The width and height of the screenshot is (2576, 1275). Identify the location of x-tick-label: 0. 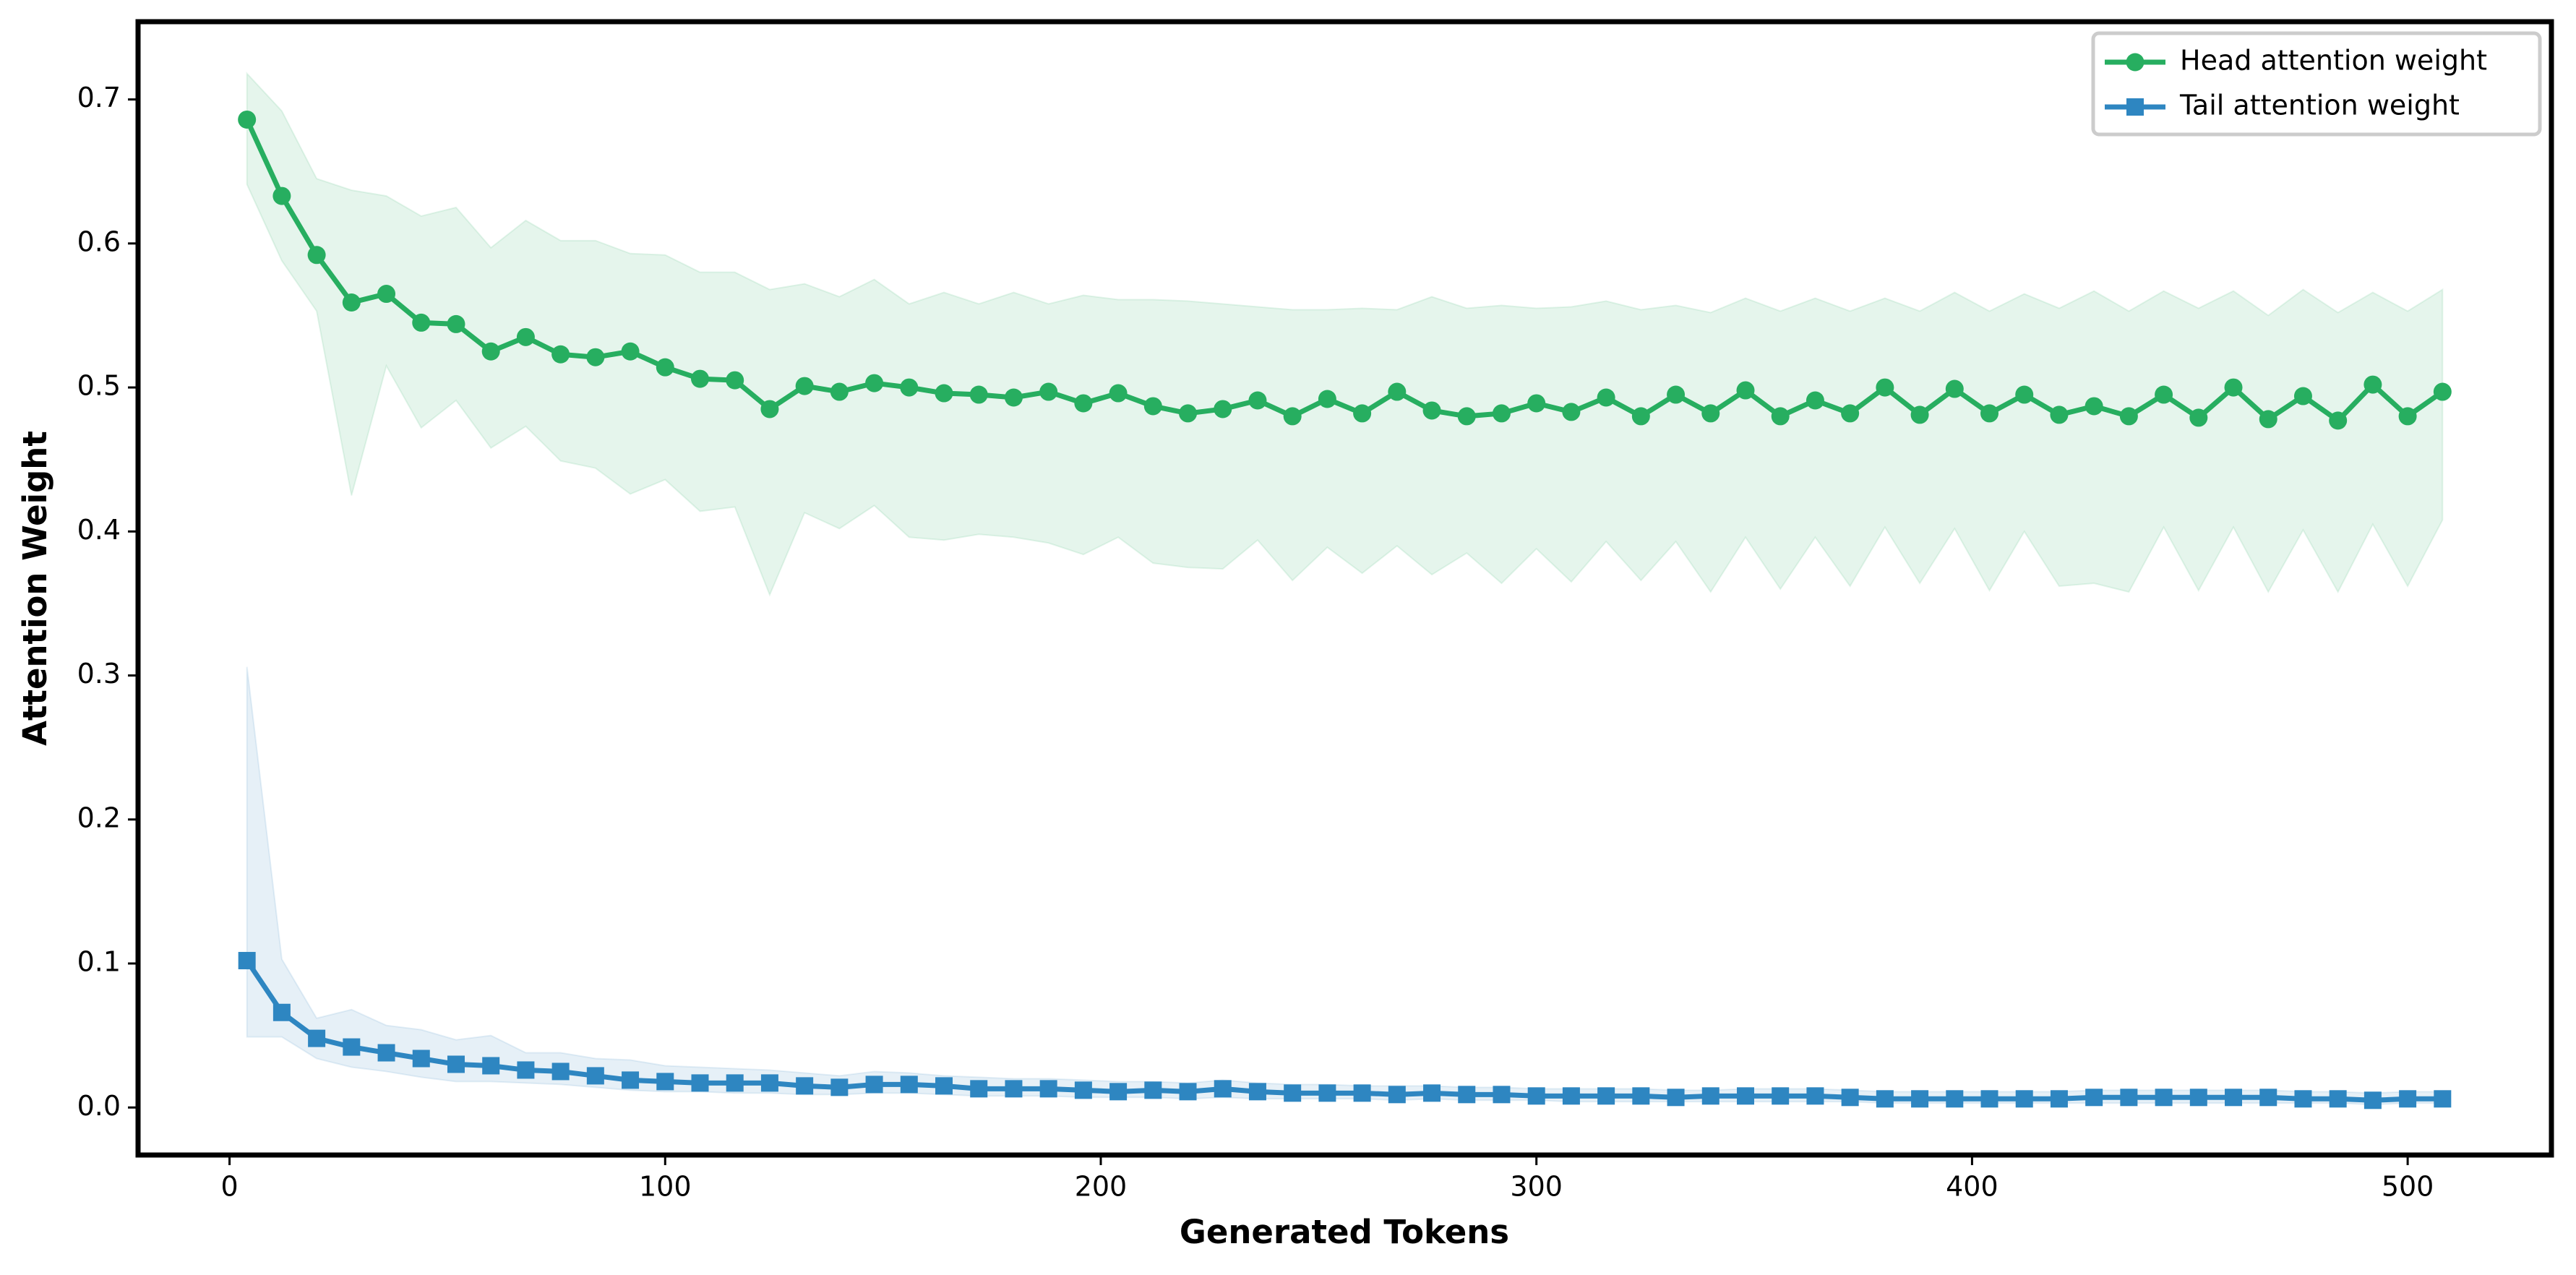
(229, 1187).